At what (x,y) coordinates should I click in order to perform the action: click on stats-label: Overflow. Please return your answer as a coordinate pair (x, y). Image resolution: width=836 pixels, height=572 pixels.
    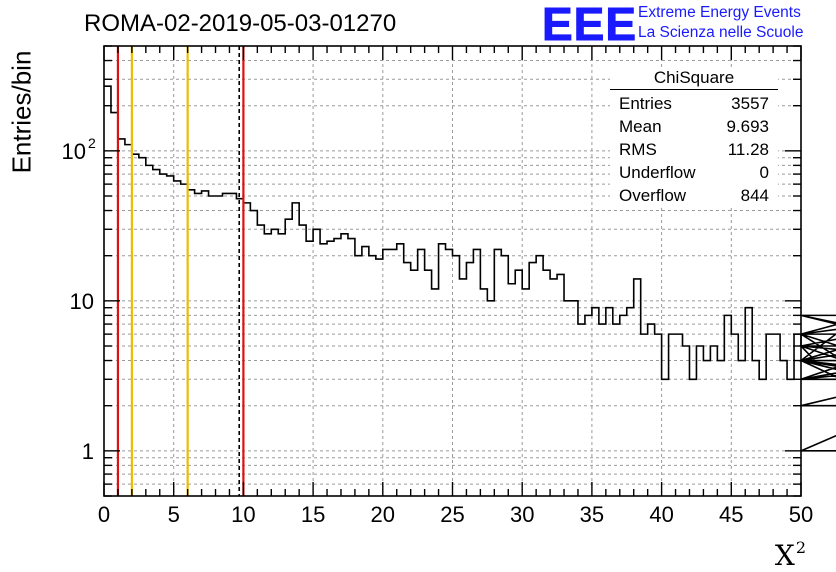
    Looking at the image, I should click on (653, 195).